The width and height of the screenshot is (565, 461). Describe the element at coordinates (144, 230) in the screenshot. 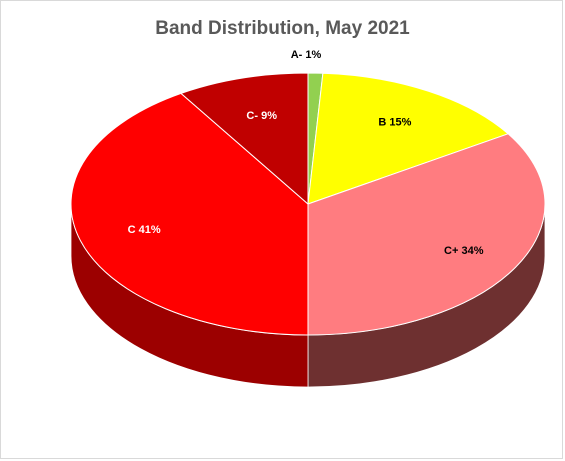

I see `data-label-c: C 41%` at that location.